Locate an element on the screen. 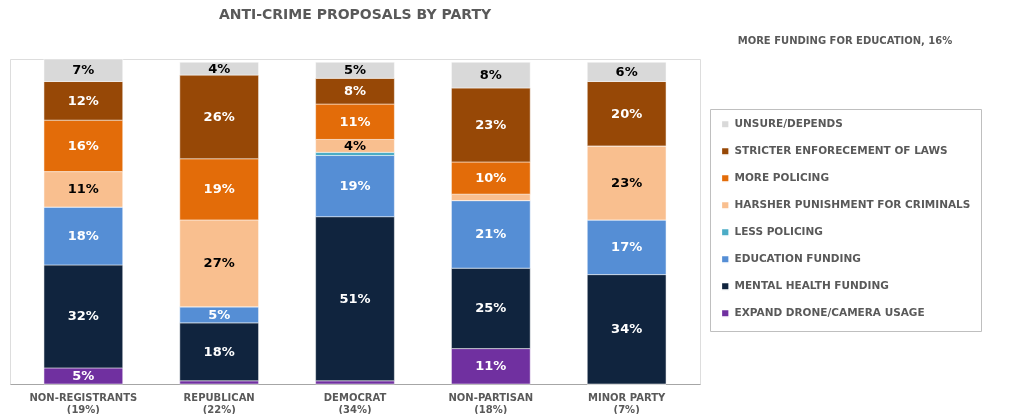 The width and height of the screenshot is (1036, 414). text: MORE FUNDING FOR EDUCATION, 16% is located at coordinates (845, 40).